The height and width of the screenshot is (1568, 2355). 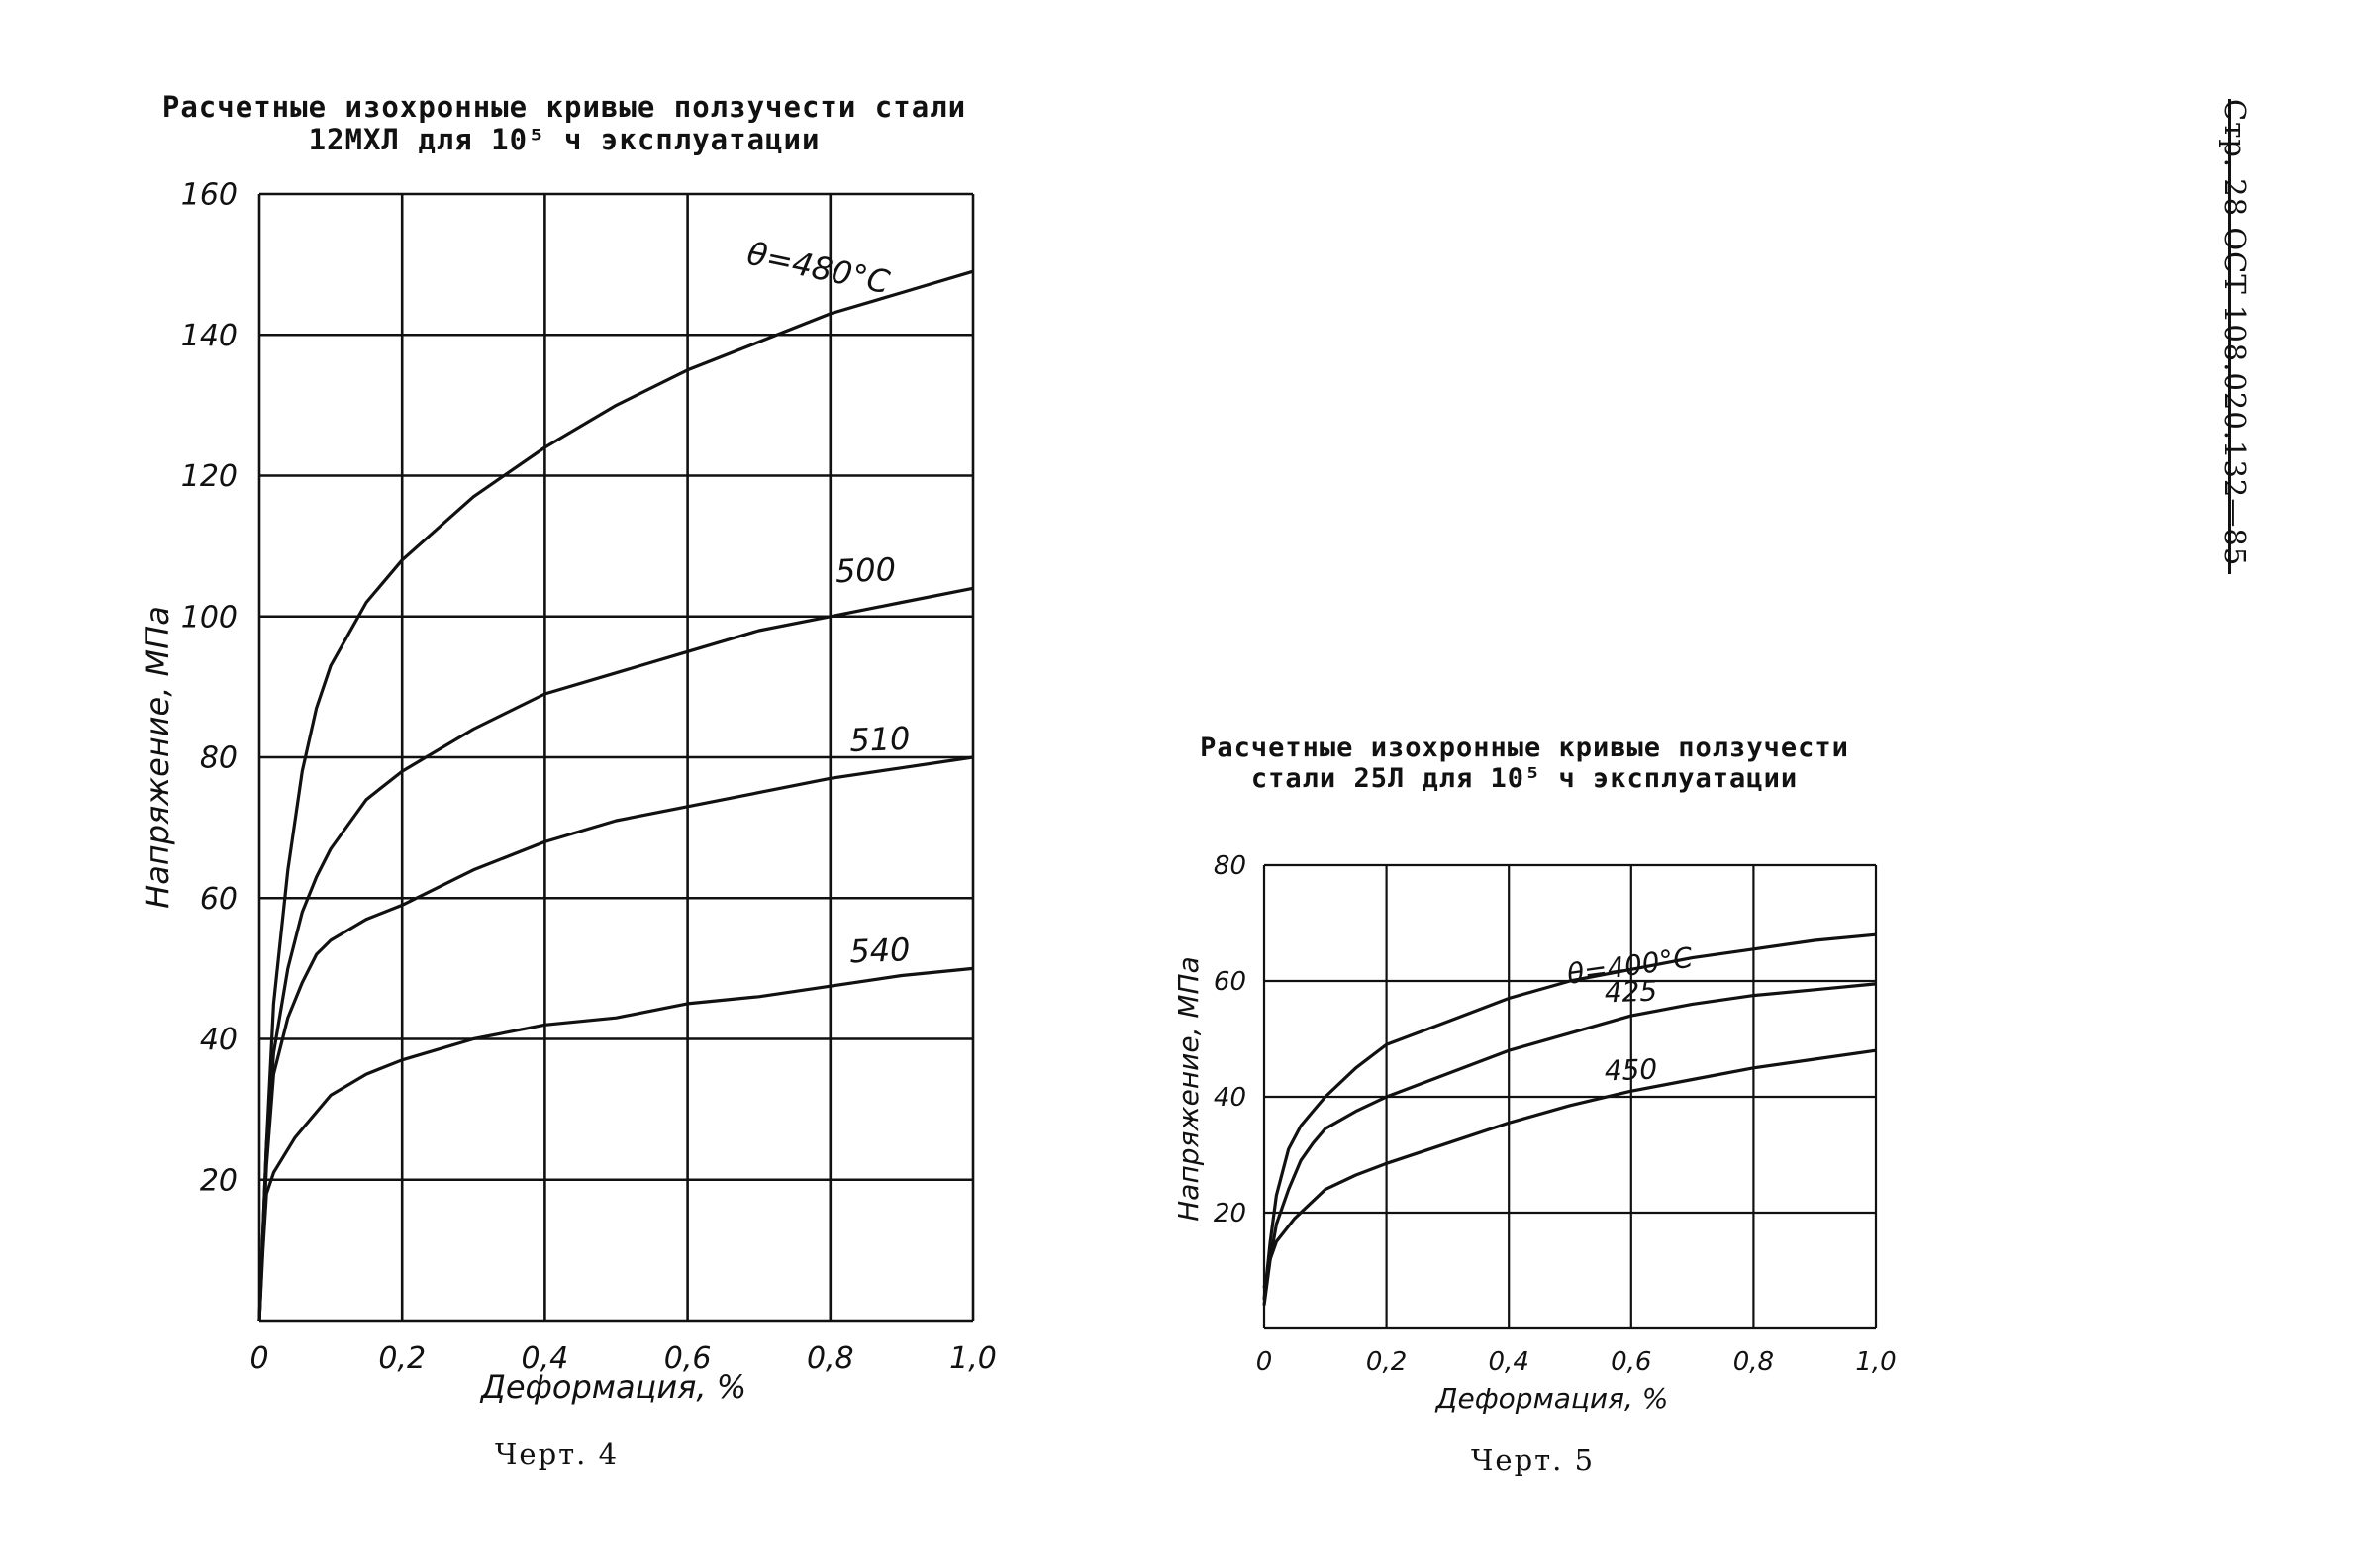 I want to click on chart4-x-axis-label: Деформация, %, so click(x=613, y=1387).